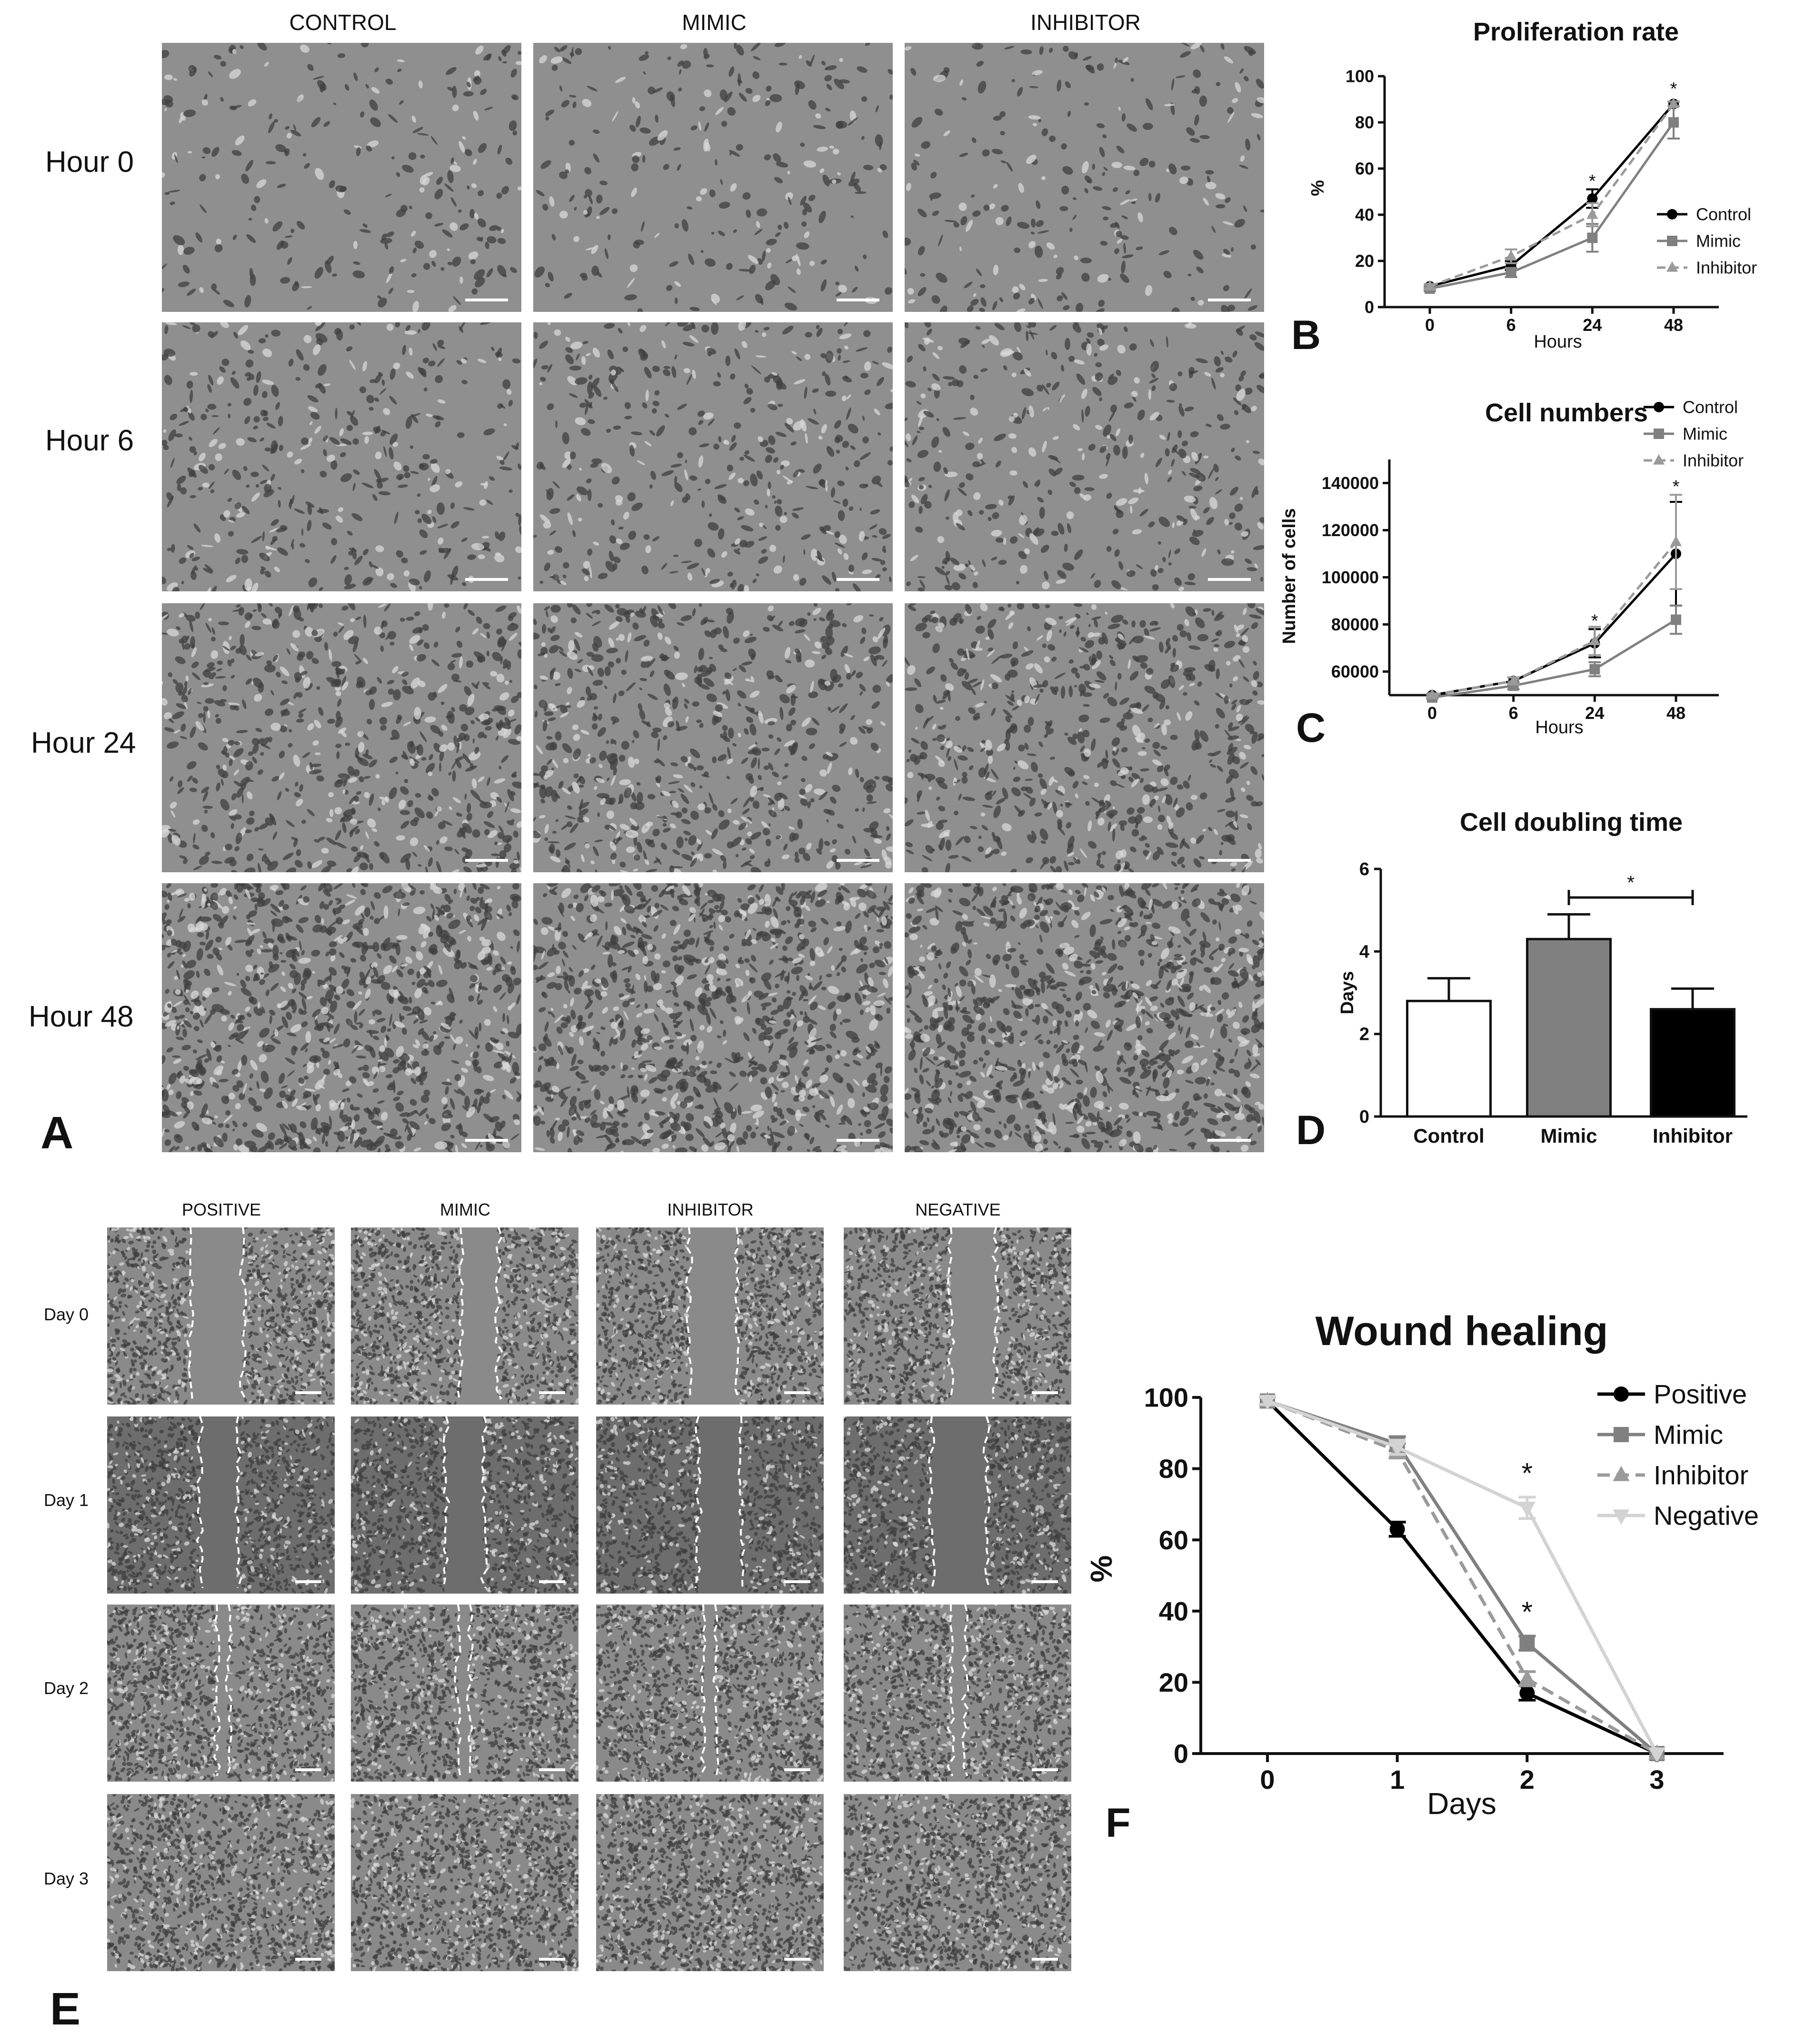  Describe the element at coordinates (65, 2009) in the screenshot. I see `panel-letter-e: E` at that location.